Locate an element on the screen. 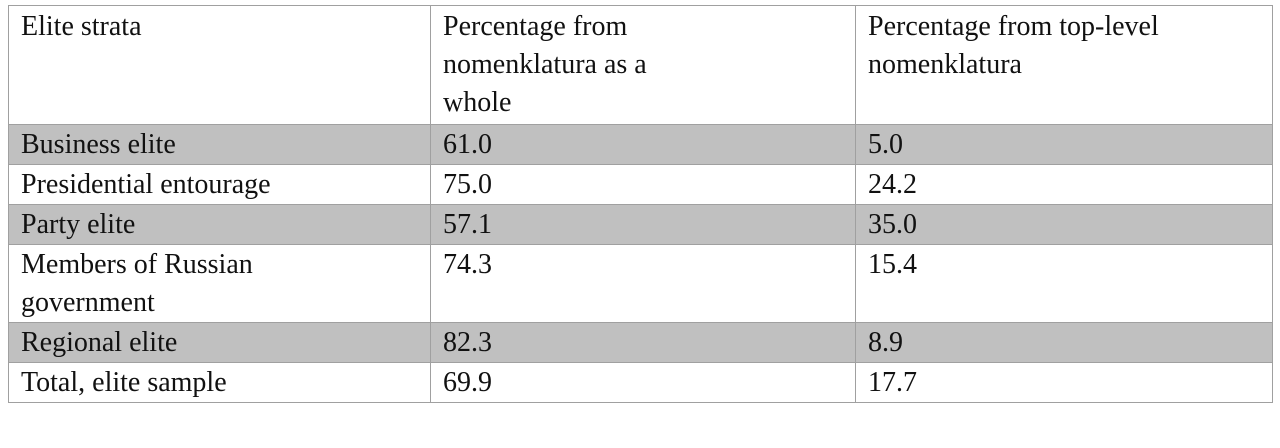 The height and width of the screenshot is (448, 1280). cell-text: 15.4 is located at coordinates (892, 264).